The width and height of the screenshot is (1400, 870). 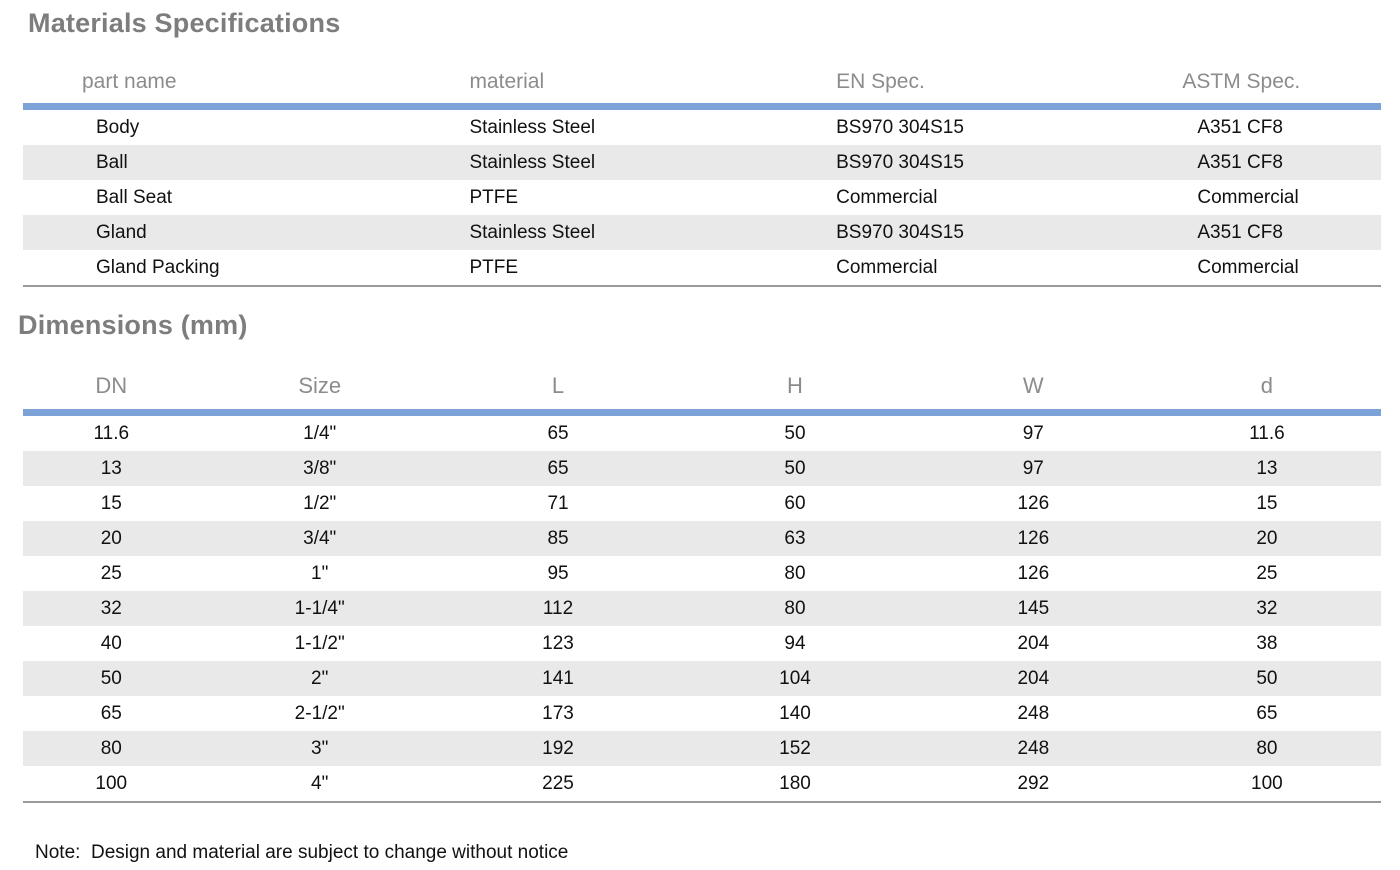 I want to click on materials-col-header-en-spec: EN Spec., so click(x=880, y=81).